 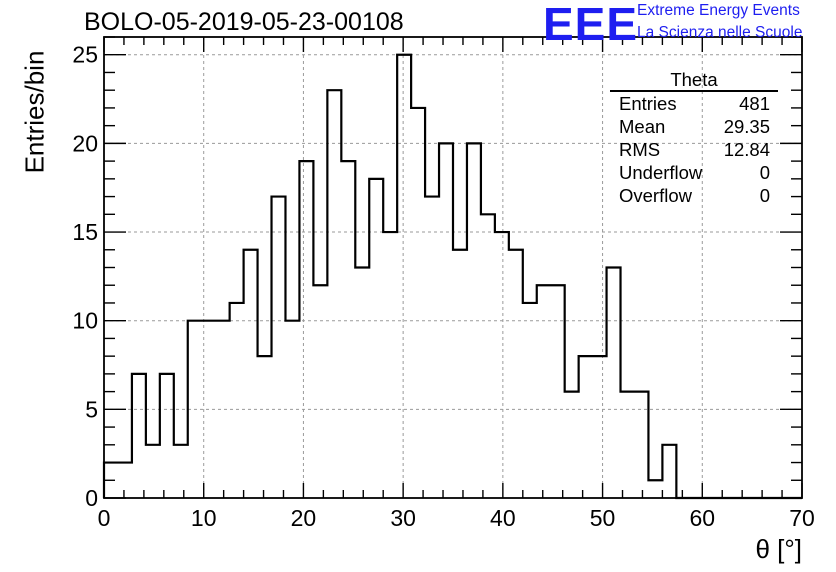 I want to click on stats-label: Entries, so click(x=648, y=103).